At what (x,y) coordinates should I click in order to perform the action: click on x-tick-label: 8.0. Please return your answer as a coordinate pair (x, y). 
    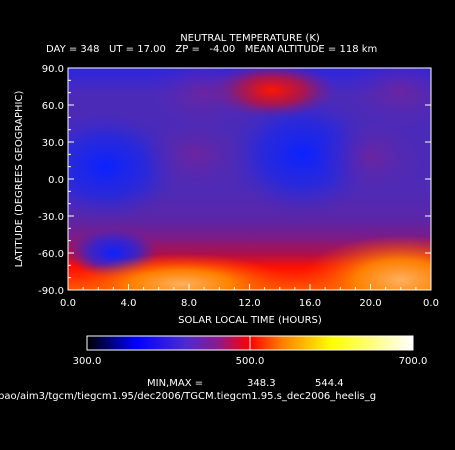
    Looking at the image, I should click on (189, 303).